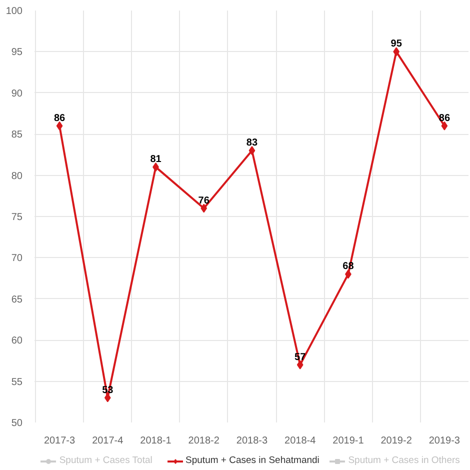 This screenshot has height=470, width=470. Describe the element at coordinates (60, 118) in the screenshot. I see `data-label: 86` at that location.